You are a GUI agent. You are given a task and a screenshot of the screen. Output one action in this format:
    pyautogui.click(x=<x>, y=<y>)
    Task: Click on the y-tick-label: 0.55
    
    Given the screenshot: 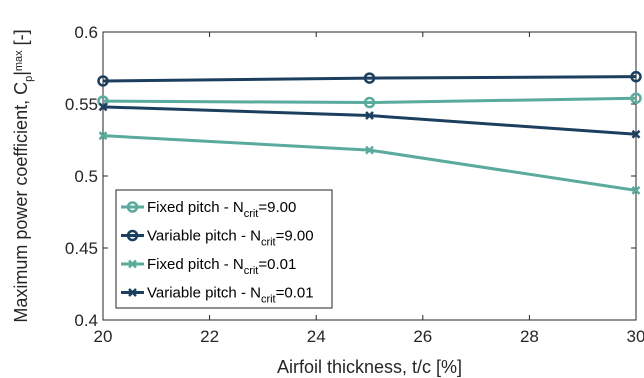 What is the action you would take?
    pyautogui.click(x=81, y=104)
    